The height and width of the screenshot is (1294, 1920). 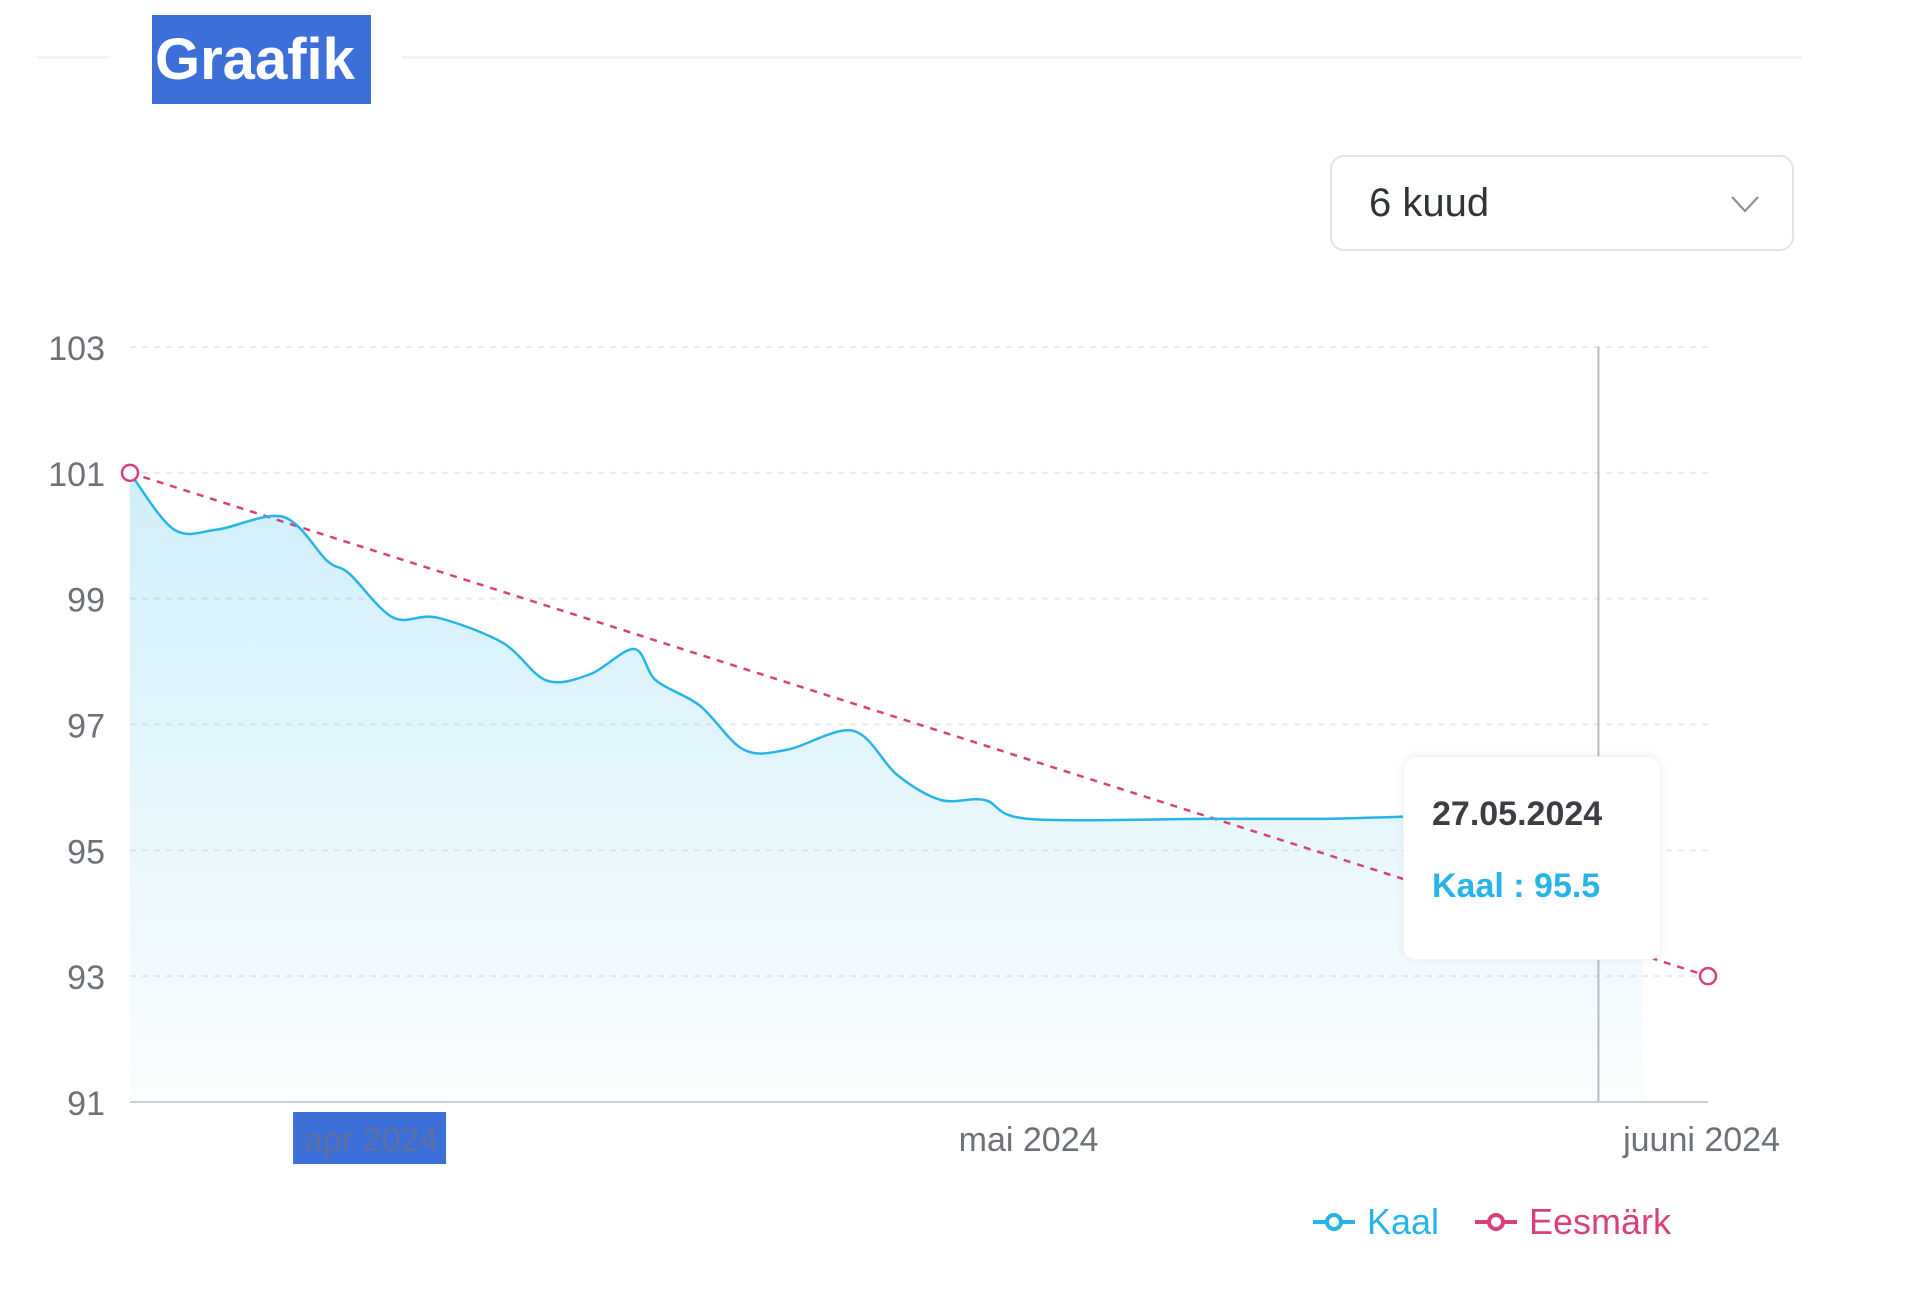 I want to click on x-tick-highlight, so click(x=370, y=1138).